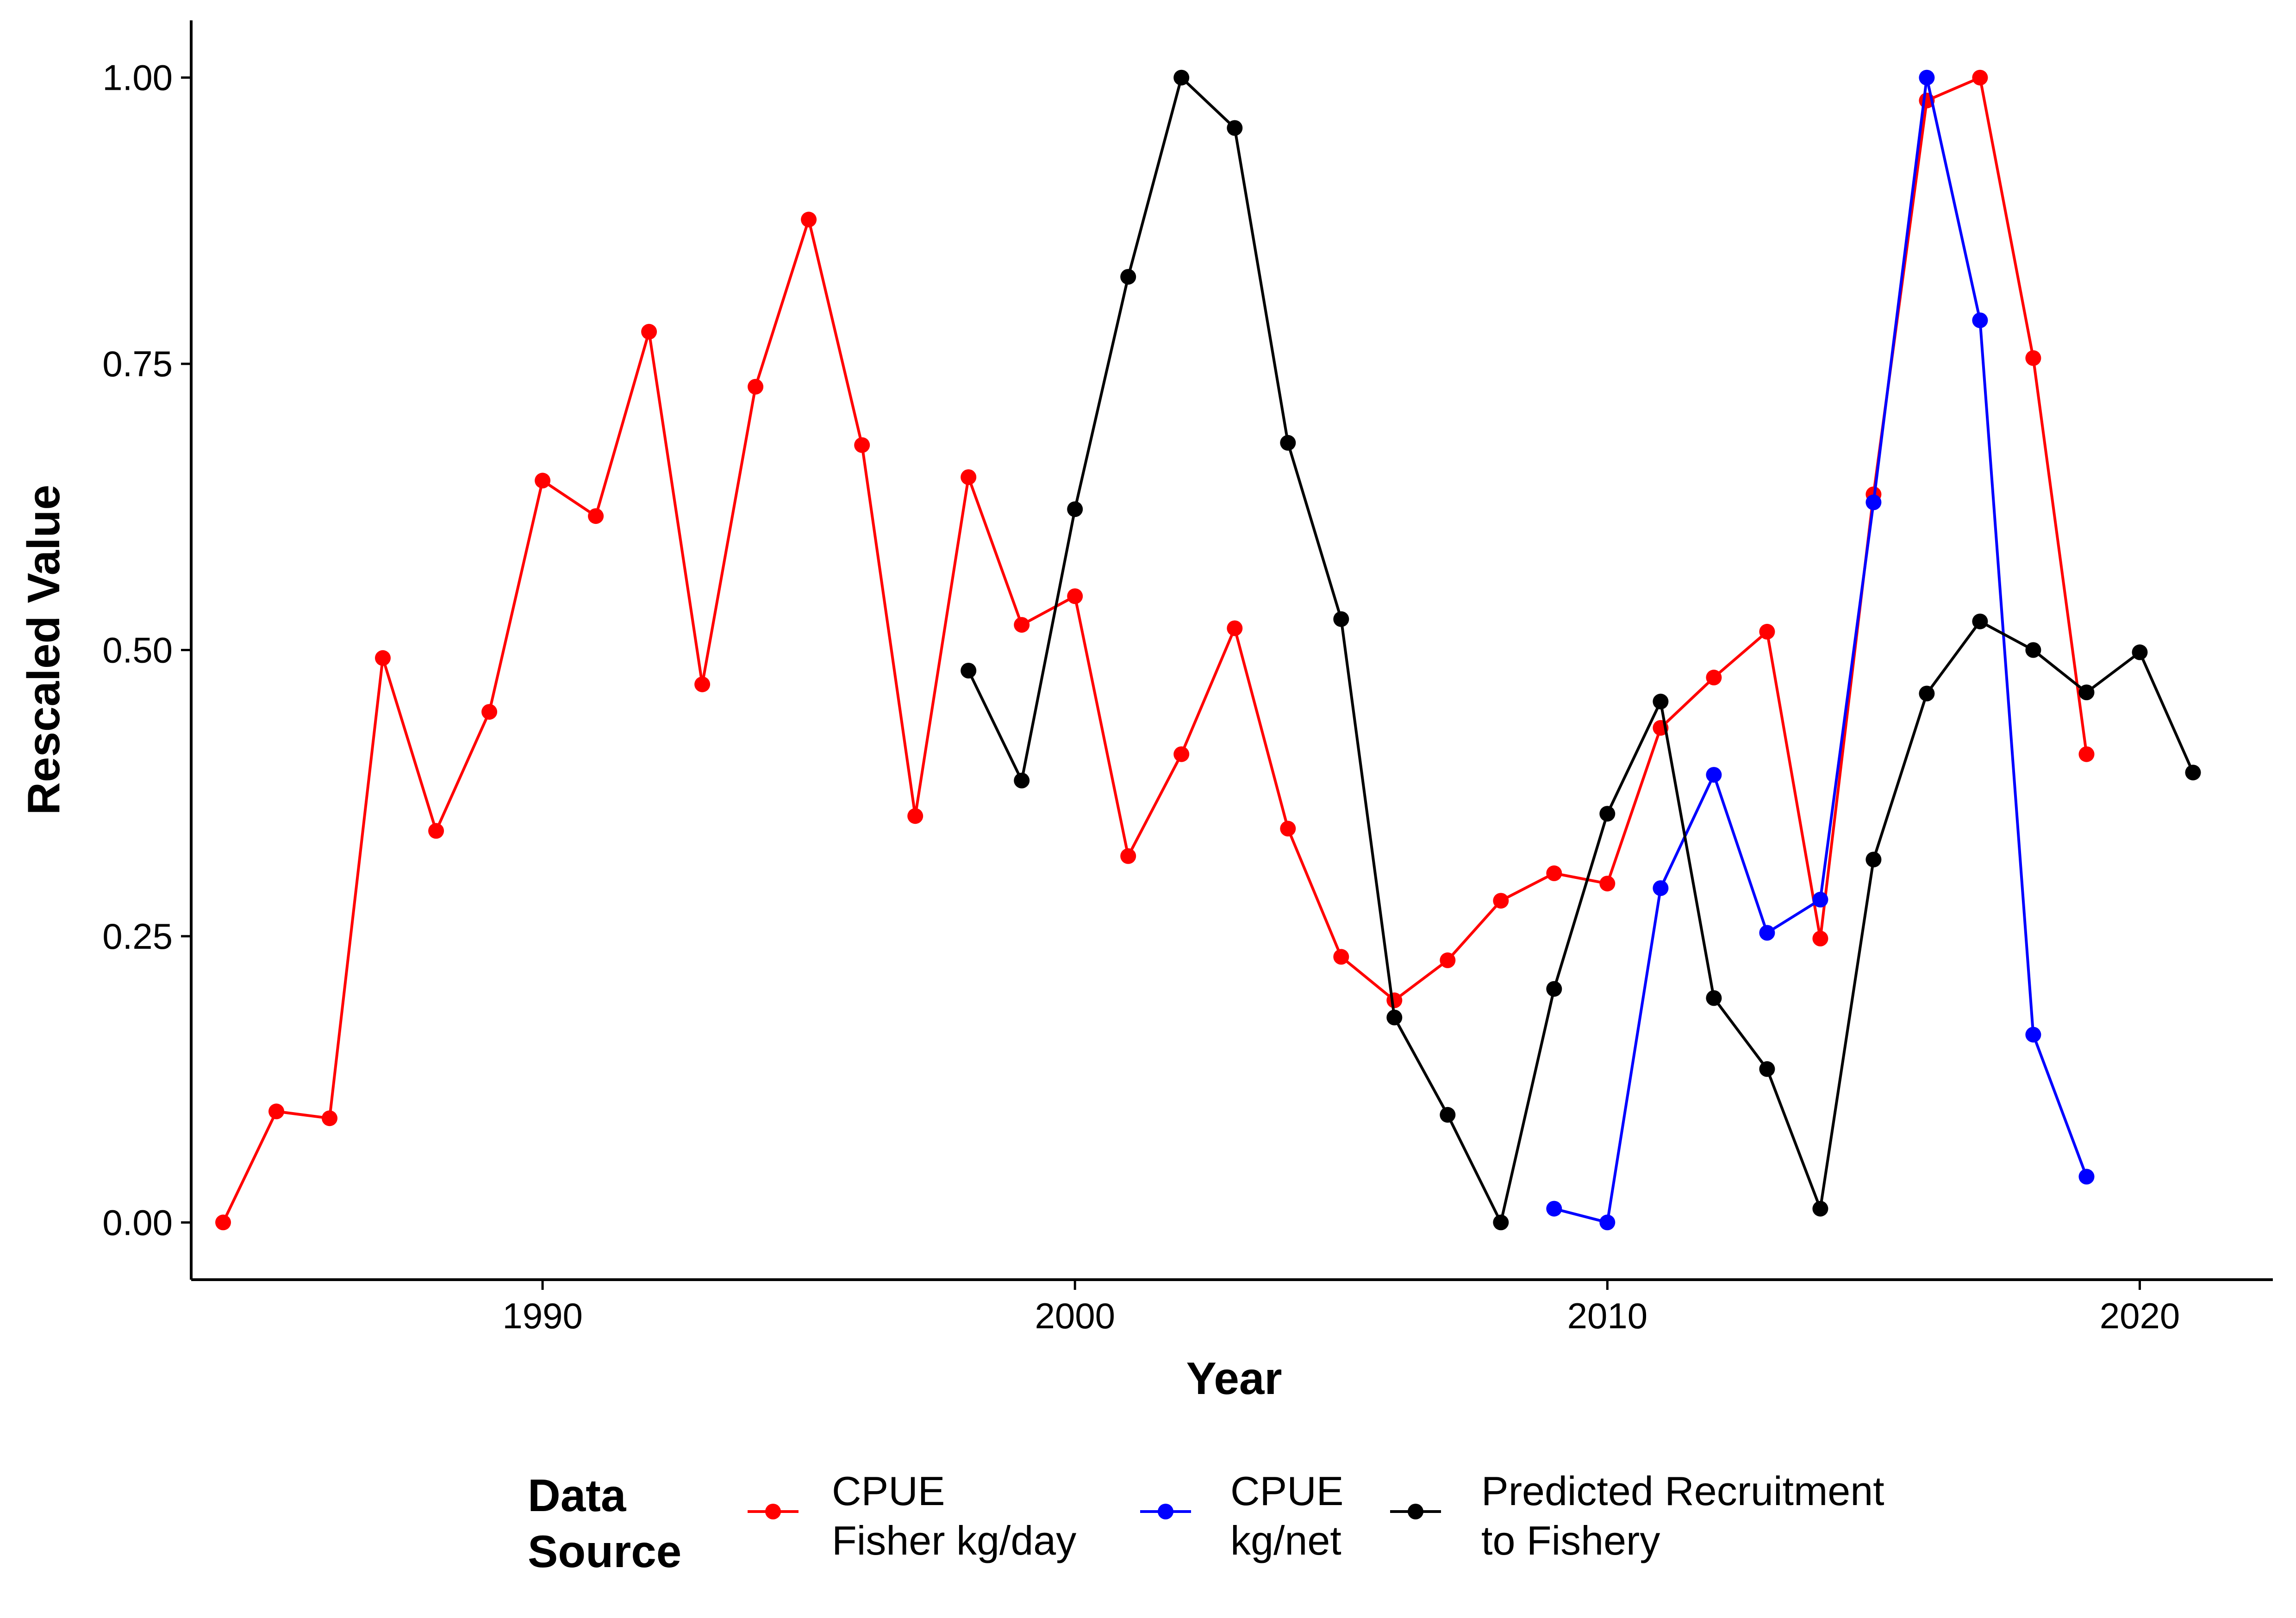 Image resolution: width=2296 pixels, height=1618 pixels. What do you see at coordinates (1341, 1308) in the screenshot?
I see `x-axis-ticks: 1990 2000 2010 2020` at bounding box center [1341, 1308].